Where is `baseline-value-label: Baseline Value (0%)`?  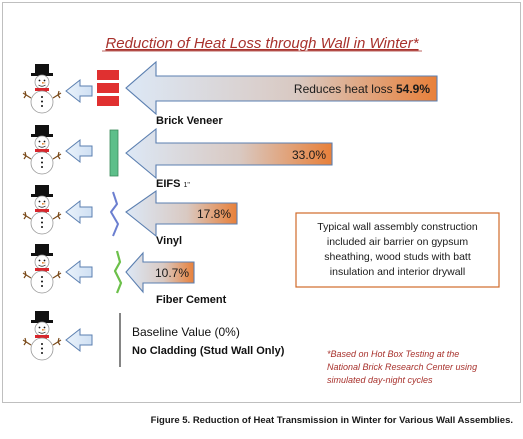 baseline-value-label: Baseline Value (0%) is located at coordinates (186, 332).